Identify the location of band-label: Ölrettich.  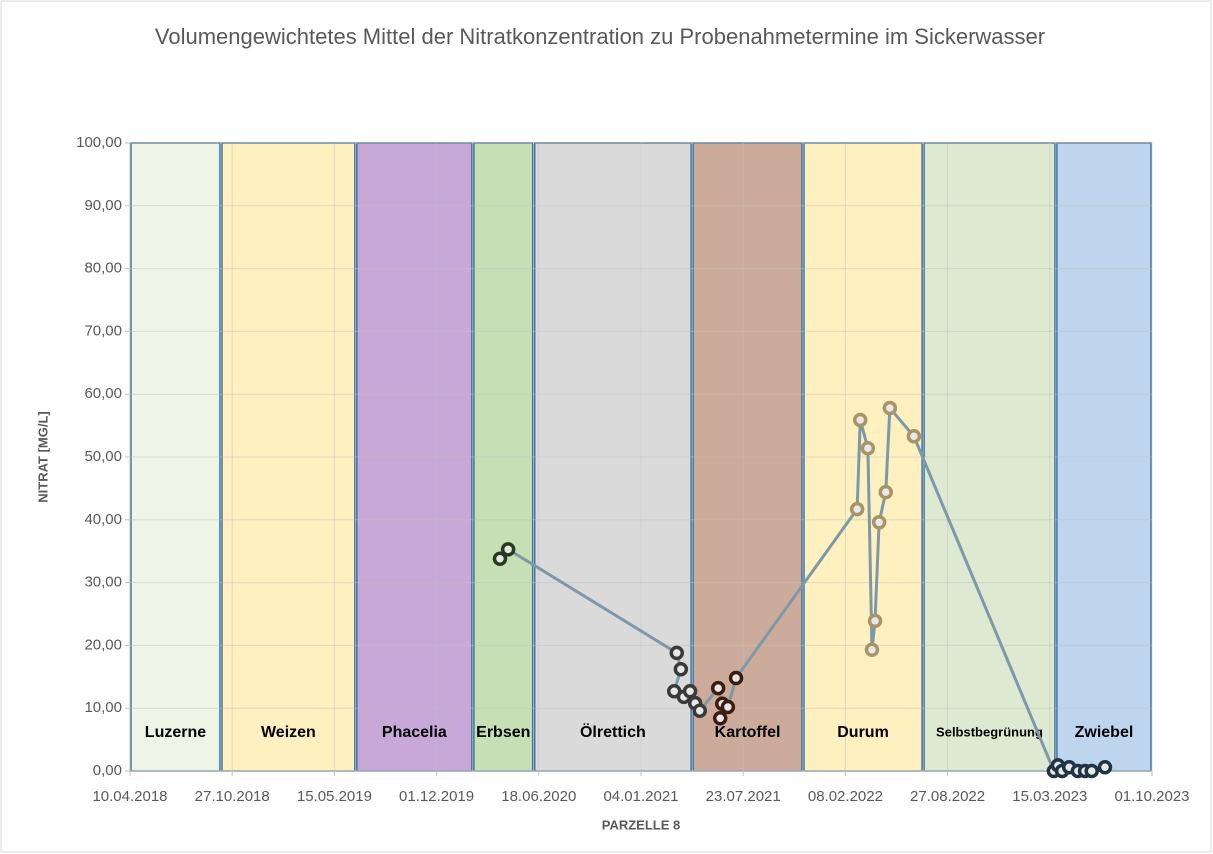
(613, 731).